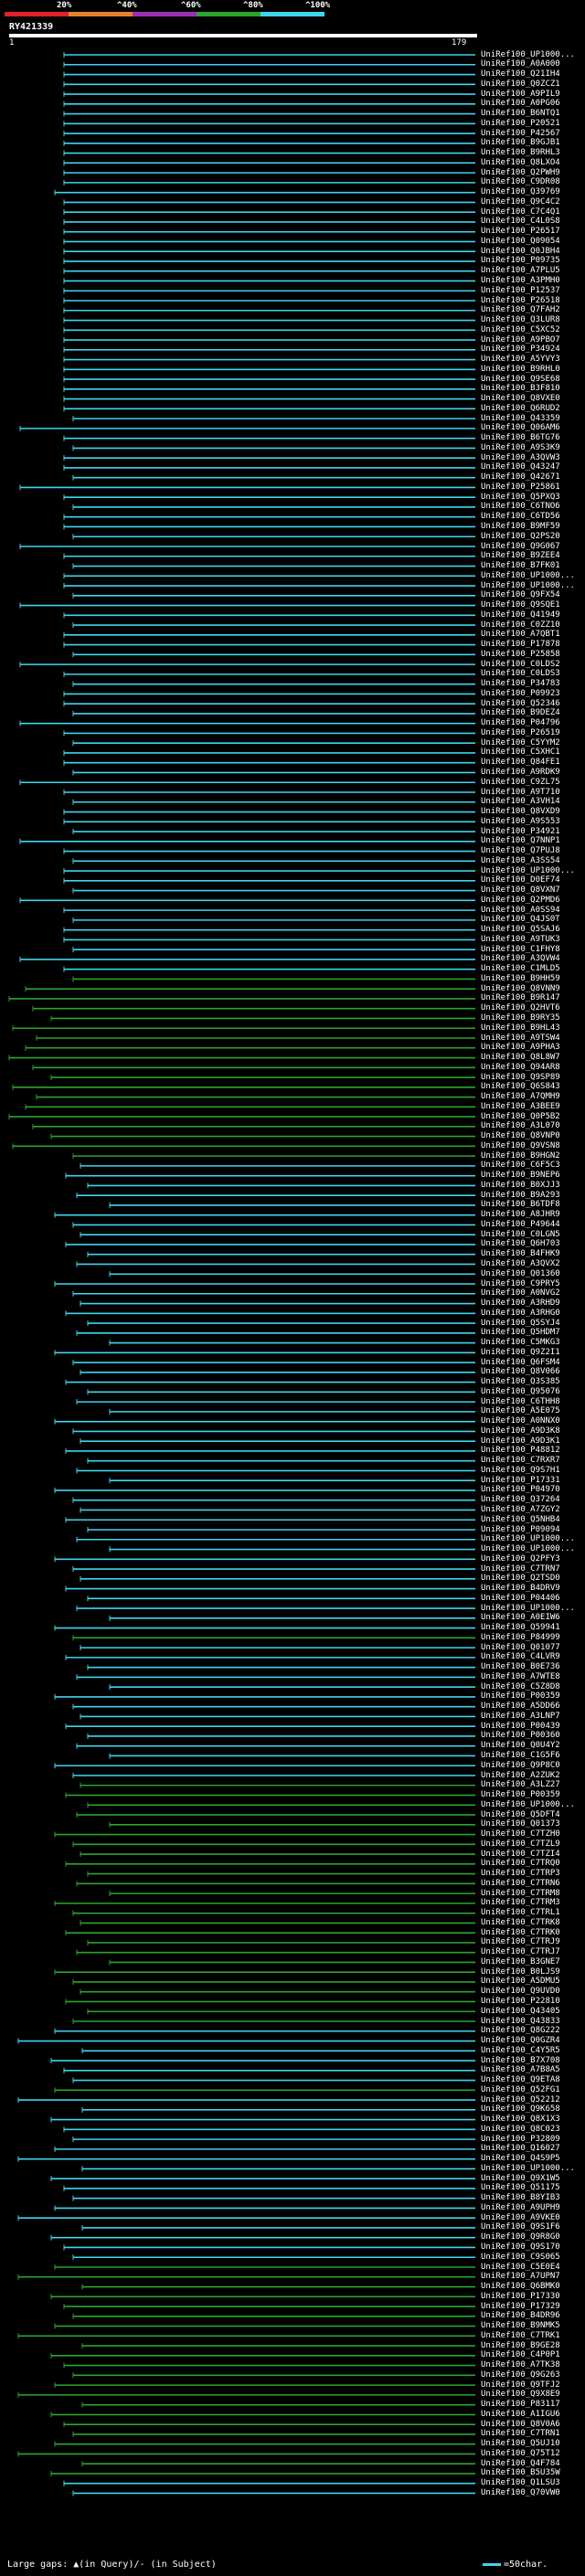 Image resolution: width=585 pixels, height=2576 pixels. Describe the element at coordinates (520, 684) in the screenshot. I see `hit-label: UniRef100_P34783` at that location.